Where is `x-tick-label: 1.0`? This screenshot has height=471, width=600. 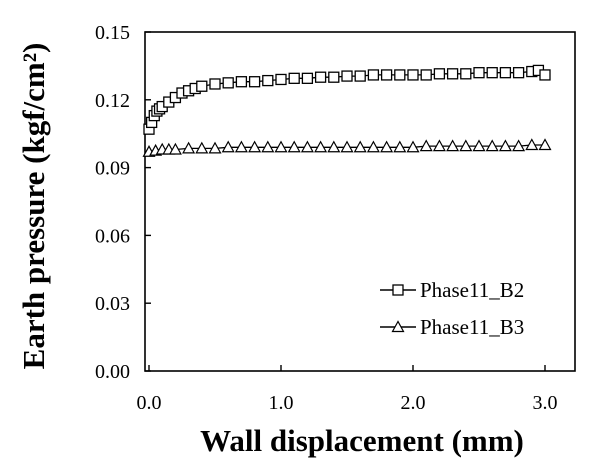 x-tick-label: 1.0 is located at coordinates (281, 403).